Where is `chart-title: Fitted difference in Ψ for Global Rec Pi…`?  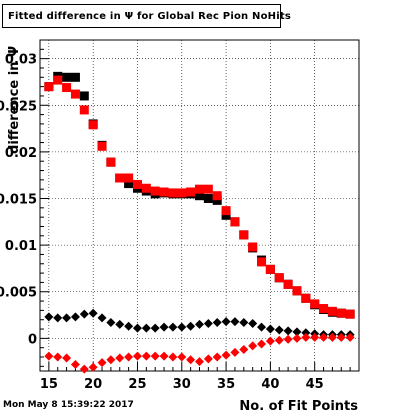 chart-title: Fitted difference in Ψ for Global Rec Pi… is located at coordinates (149, 16).